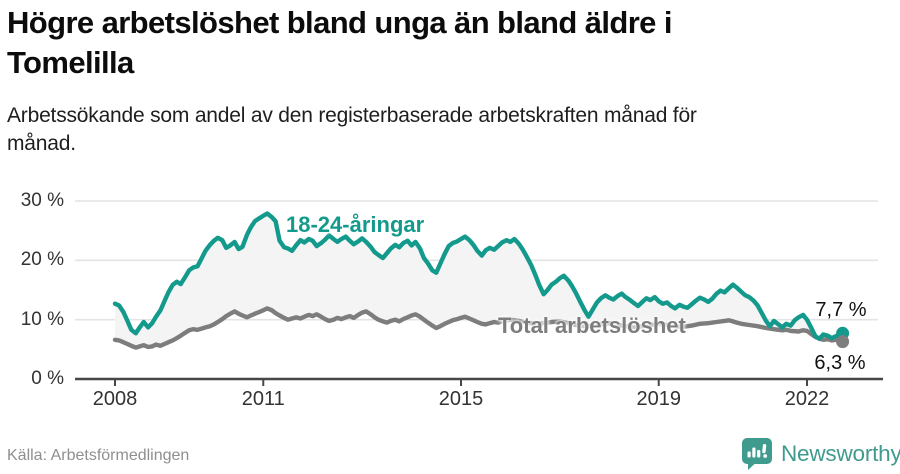  I want to click on source-note: Källa: Arbetsförmedlingen, so click(98, 455).